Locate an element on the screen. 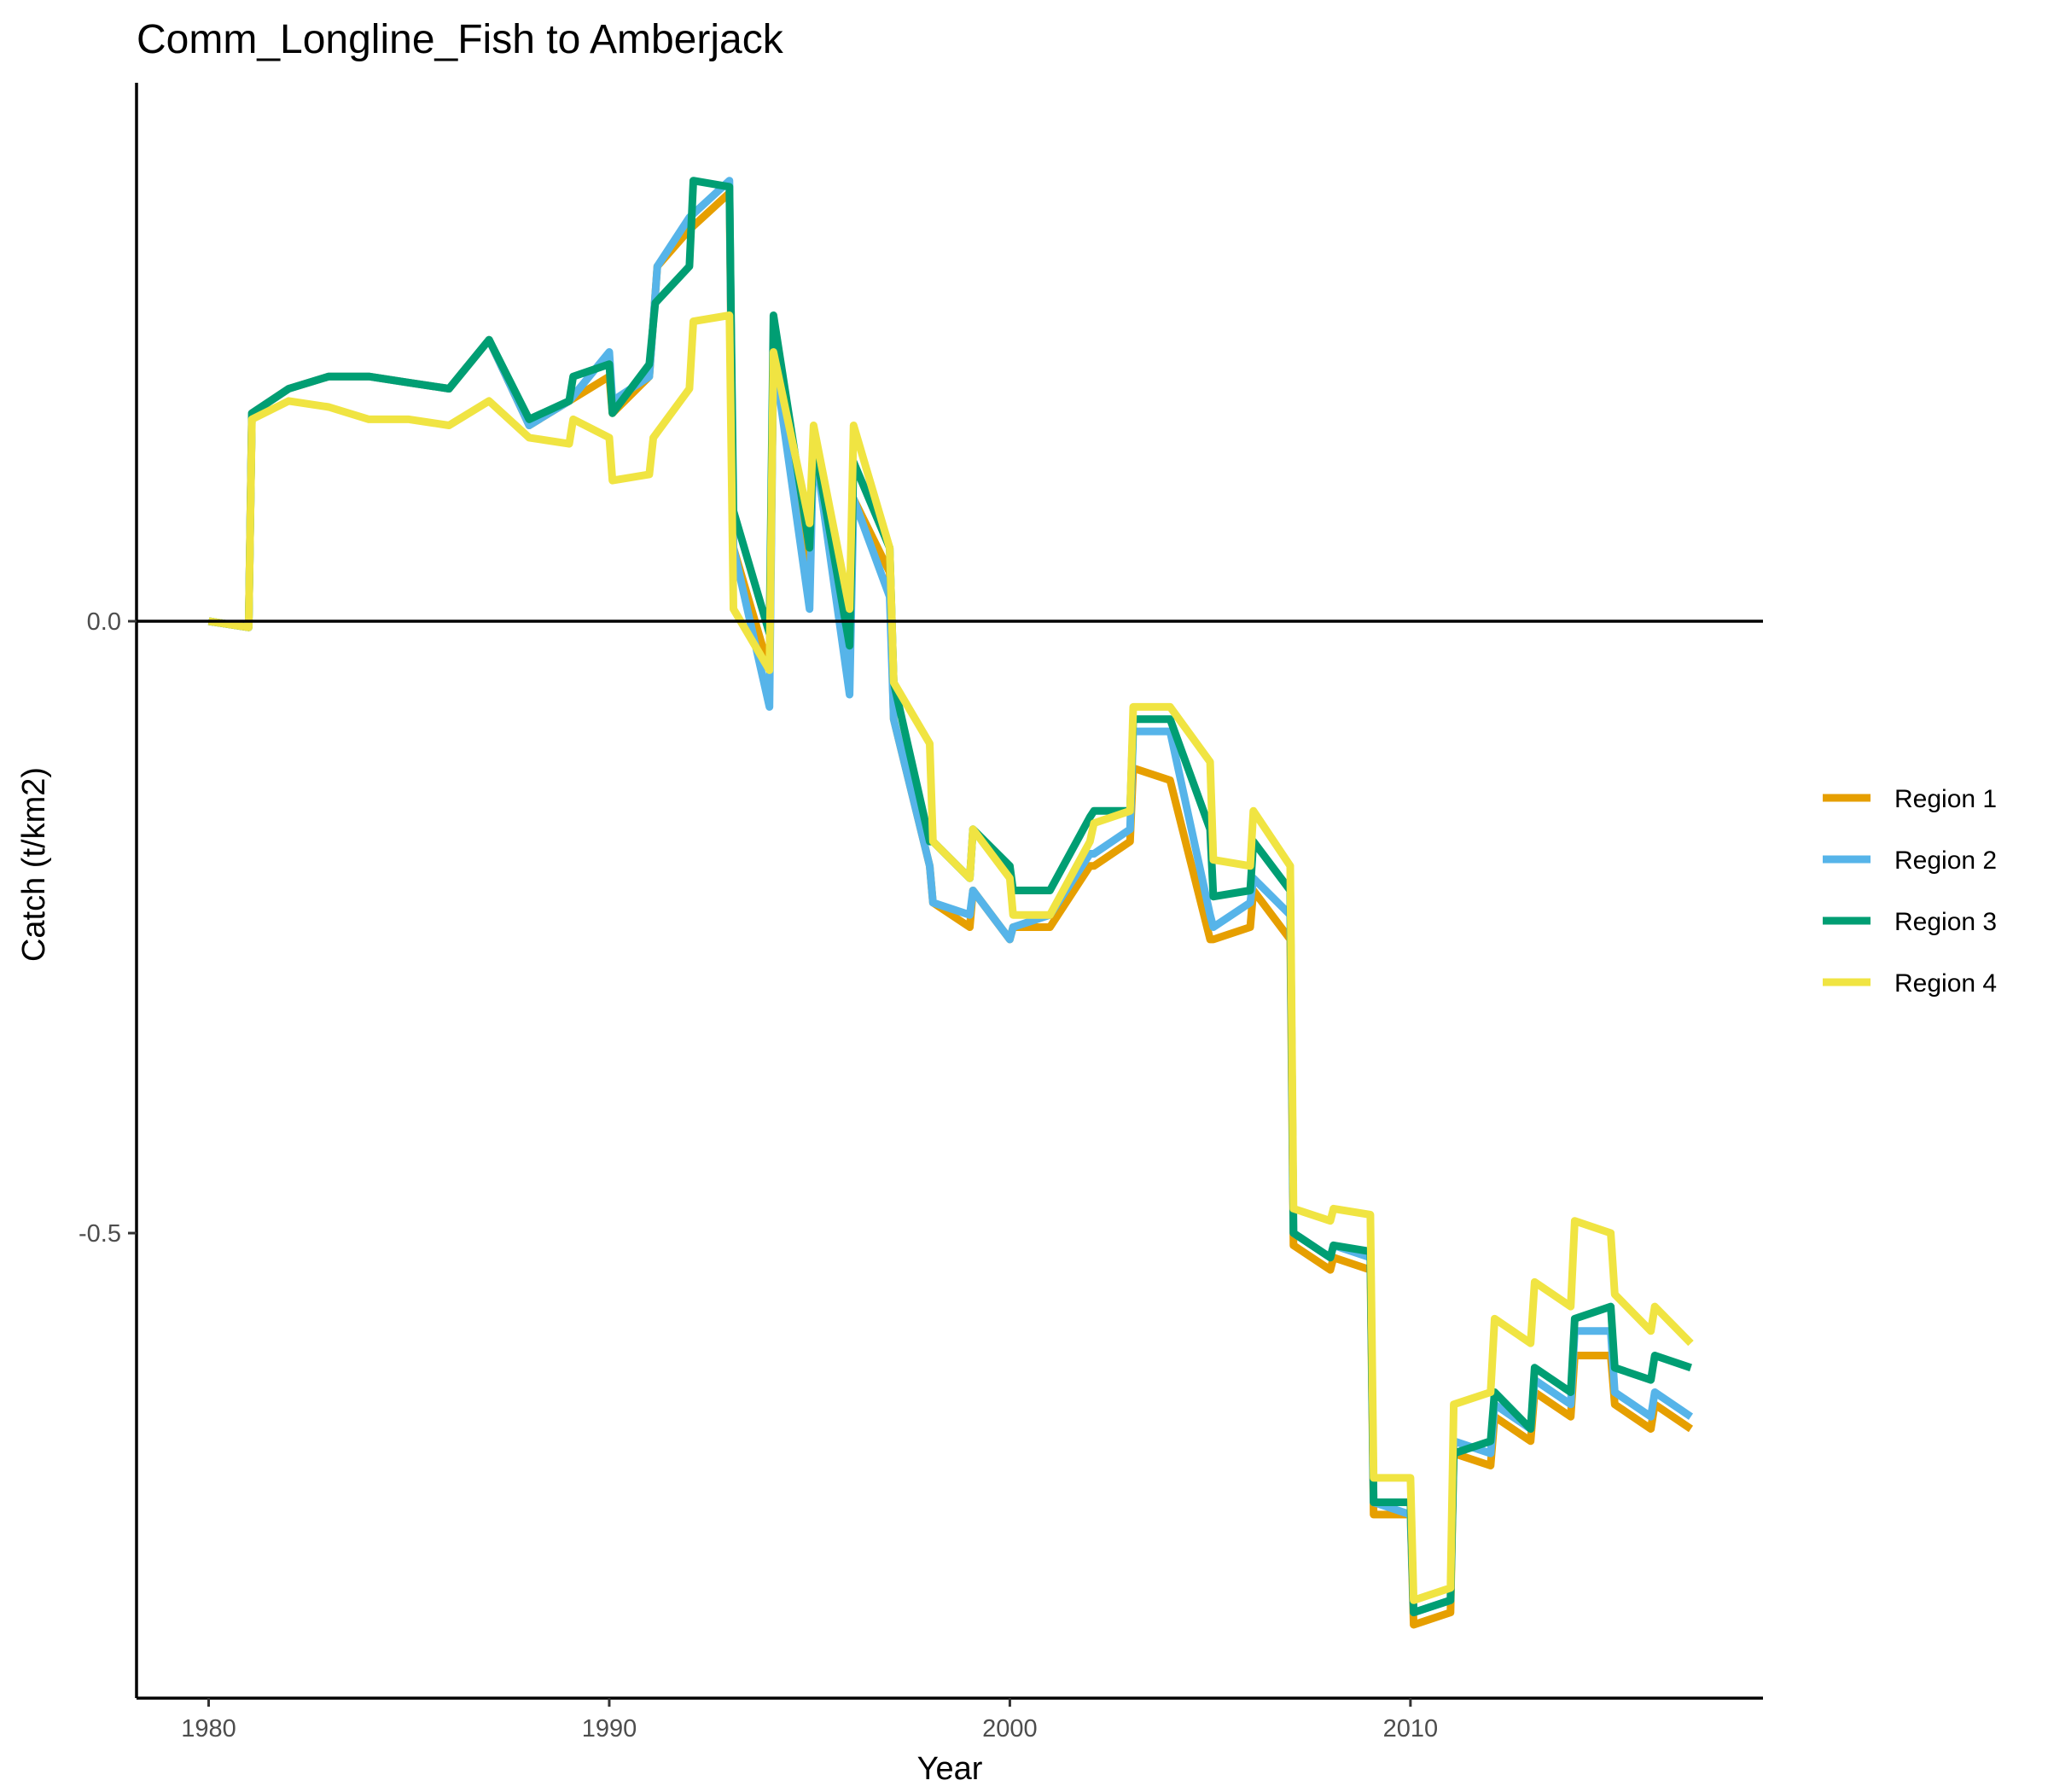 This screenshot has height=1792, width=2048. x-tick-label: 1990 is located at coordinates (609, 1729).